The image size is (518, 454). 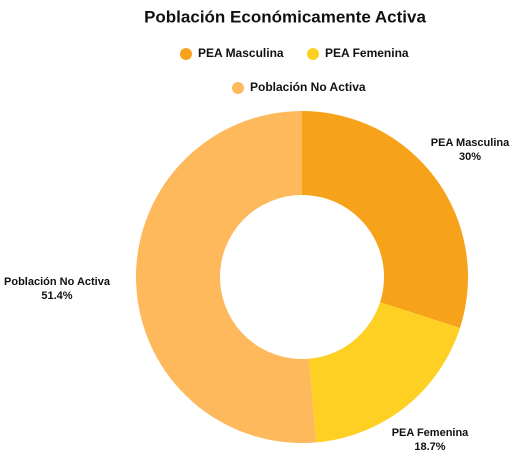 I want to click on legend-label: Población No Activa, so click(x=308, y=87).